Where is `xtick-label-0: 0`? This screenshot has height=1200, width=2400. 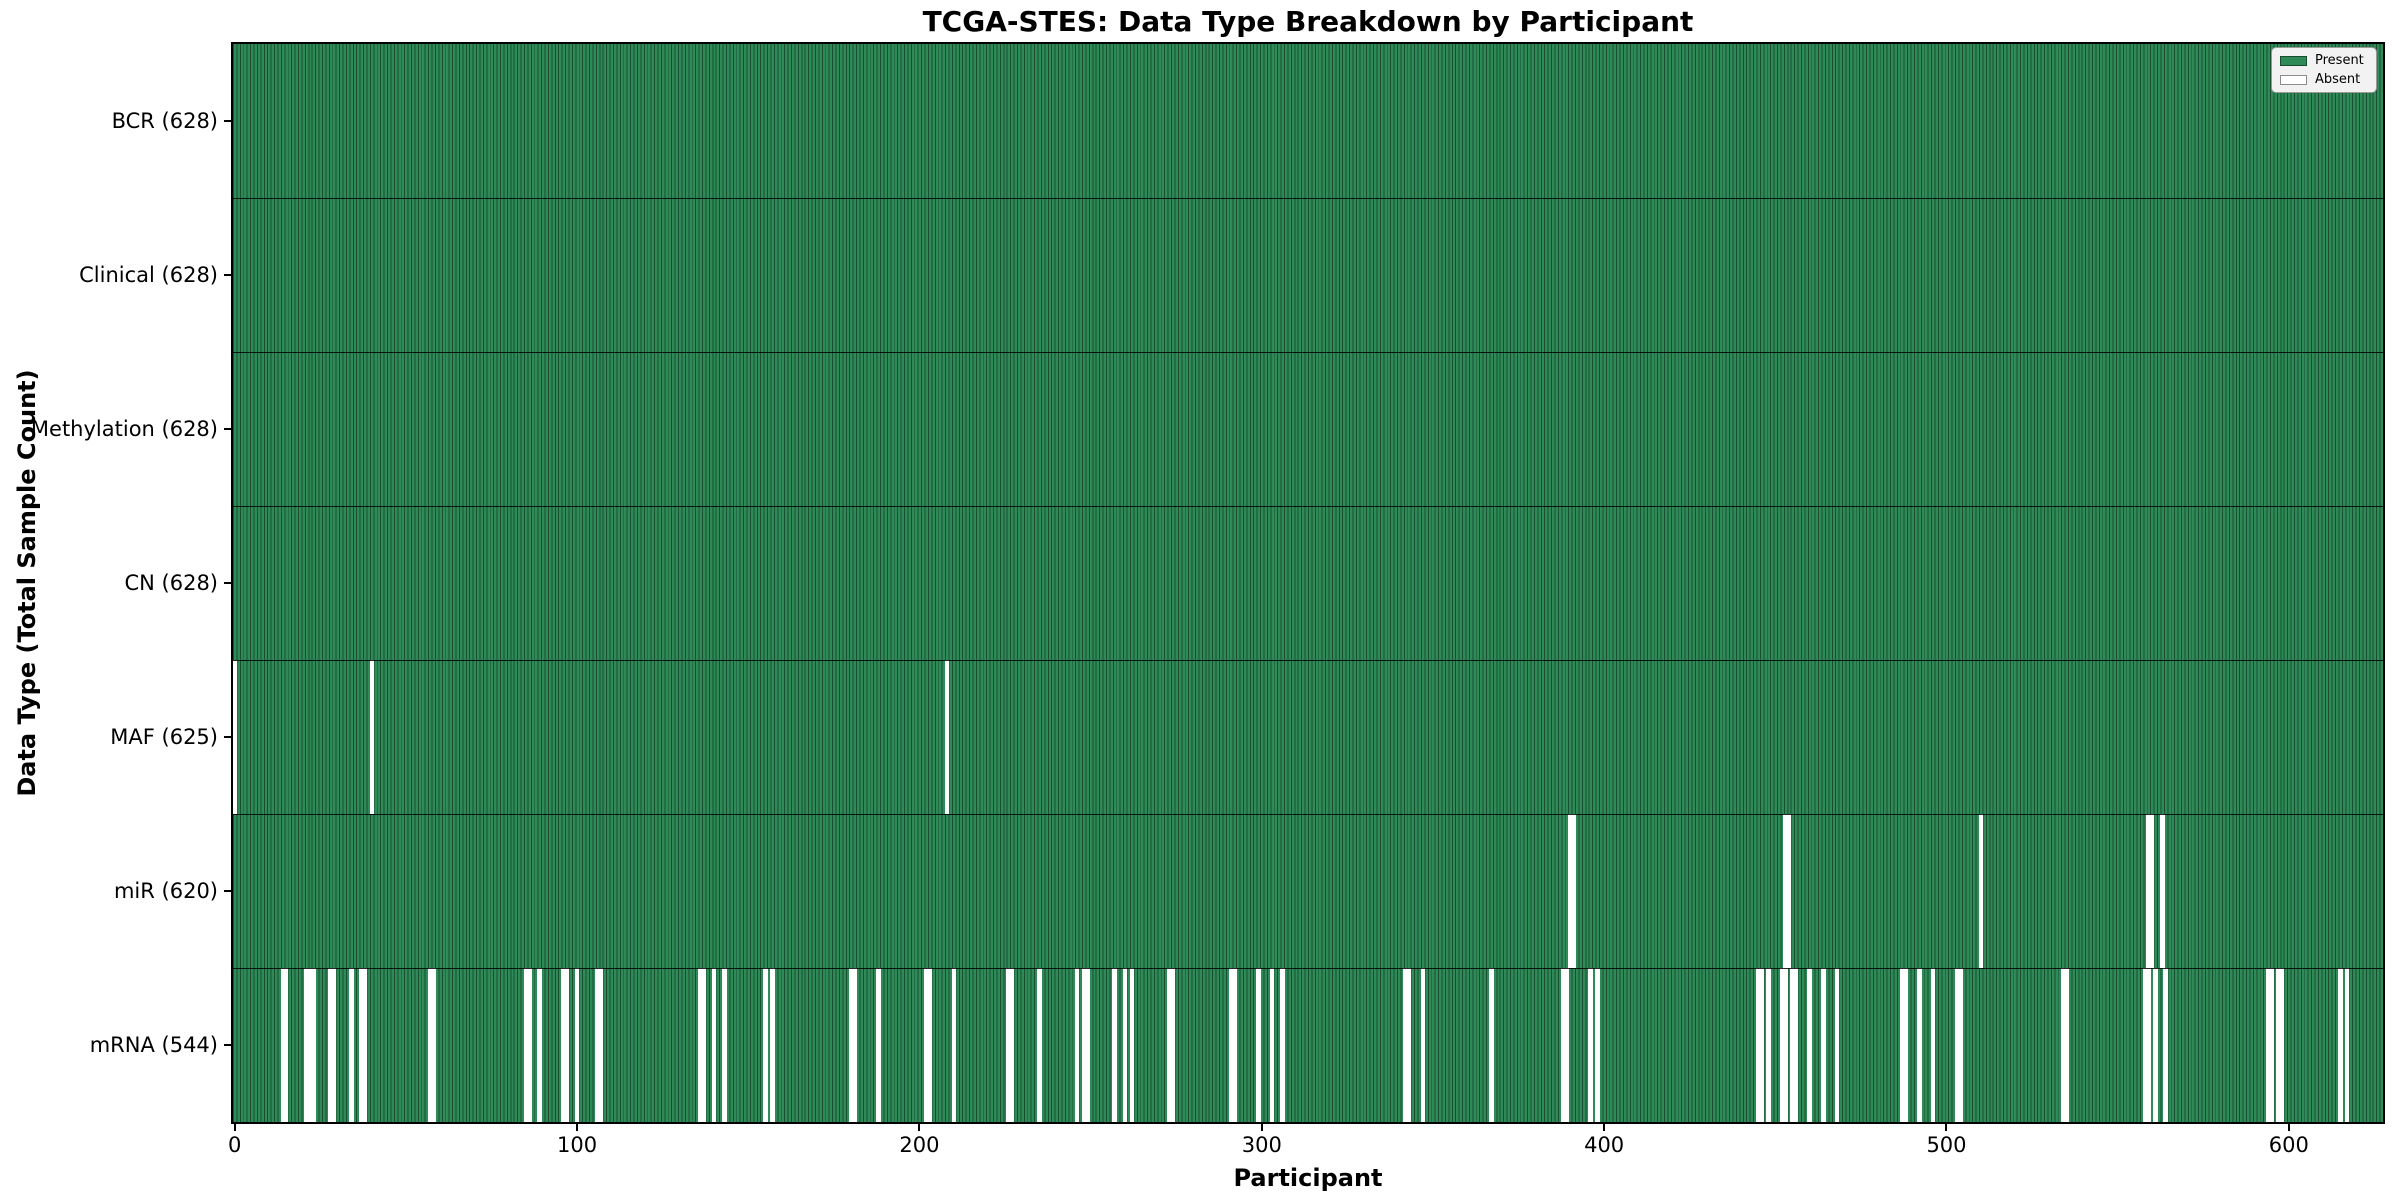
xtick-label-0: 0 is located at coordinates (235, 1145).